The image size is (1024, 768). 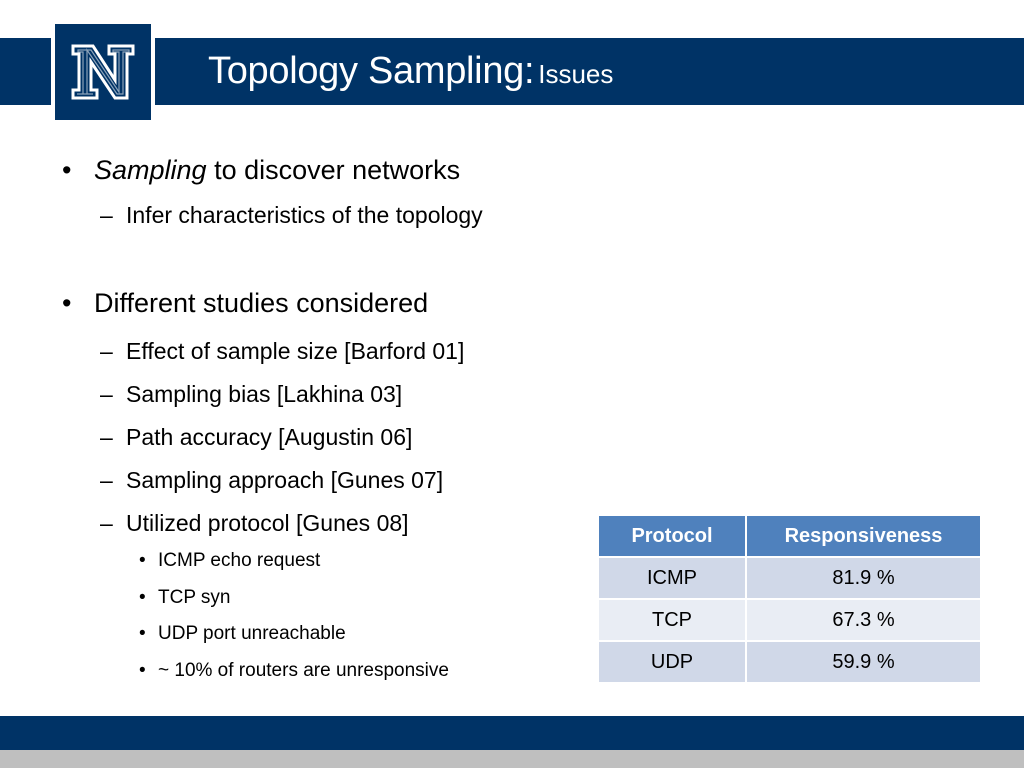 I want to click on table-cell-responsiveness: 67.3 %, so click(x=863, y=620).